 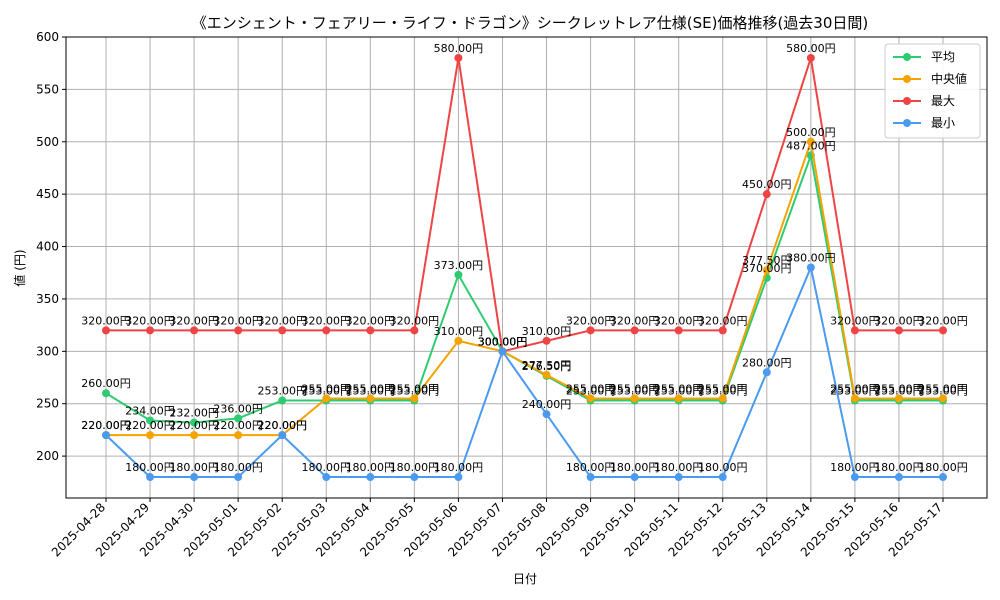 What do you see at coordinates (547, 404) in the screenshot?
I see `data-label: 240.00円` at bounding box center [547, 404].